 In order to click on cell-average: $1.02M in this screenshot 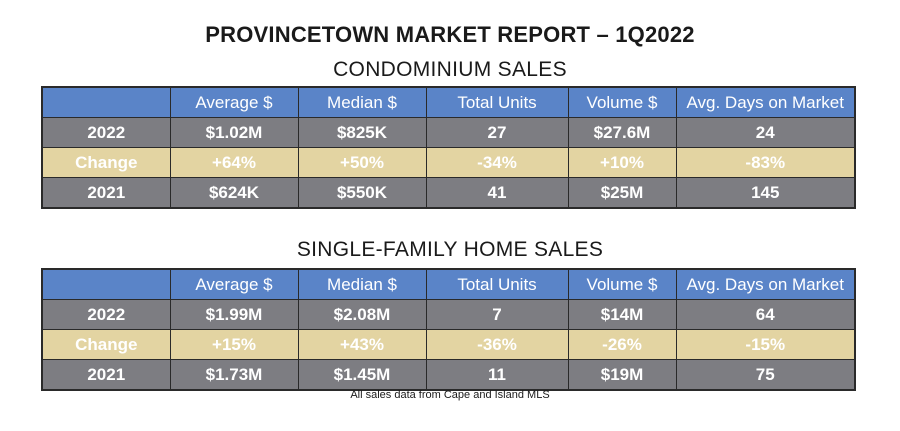, I will do `click(234, 132)`.